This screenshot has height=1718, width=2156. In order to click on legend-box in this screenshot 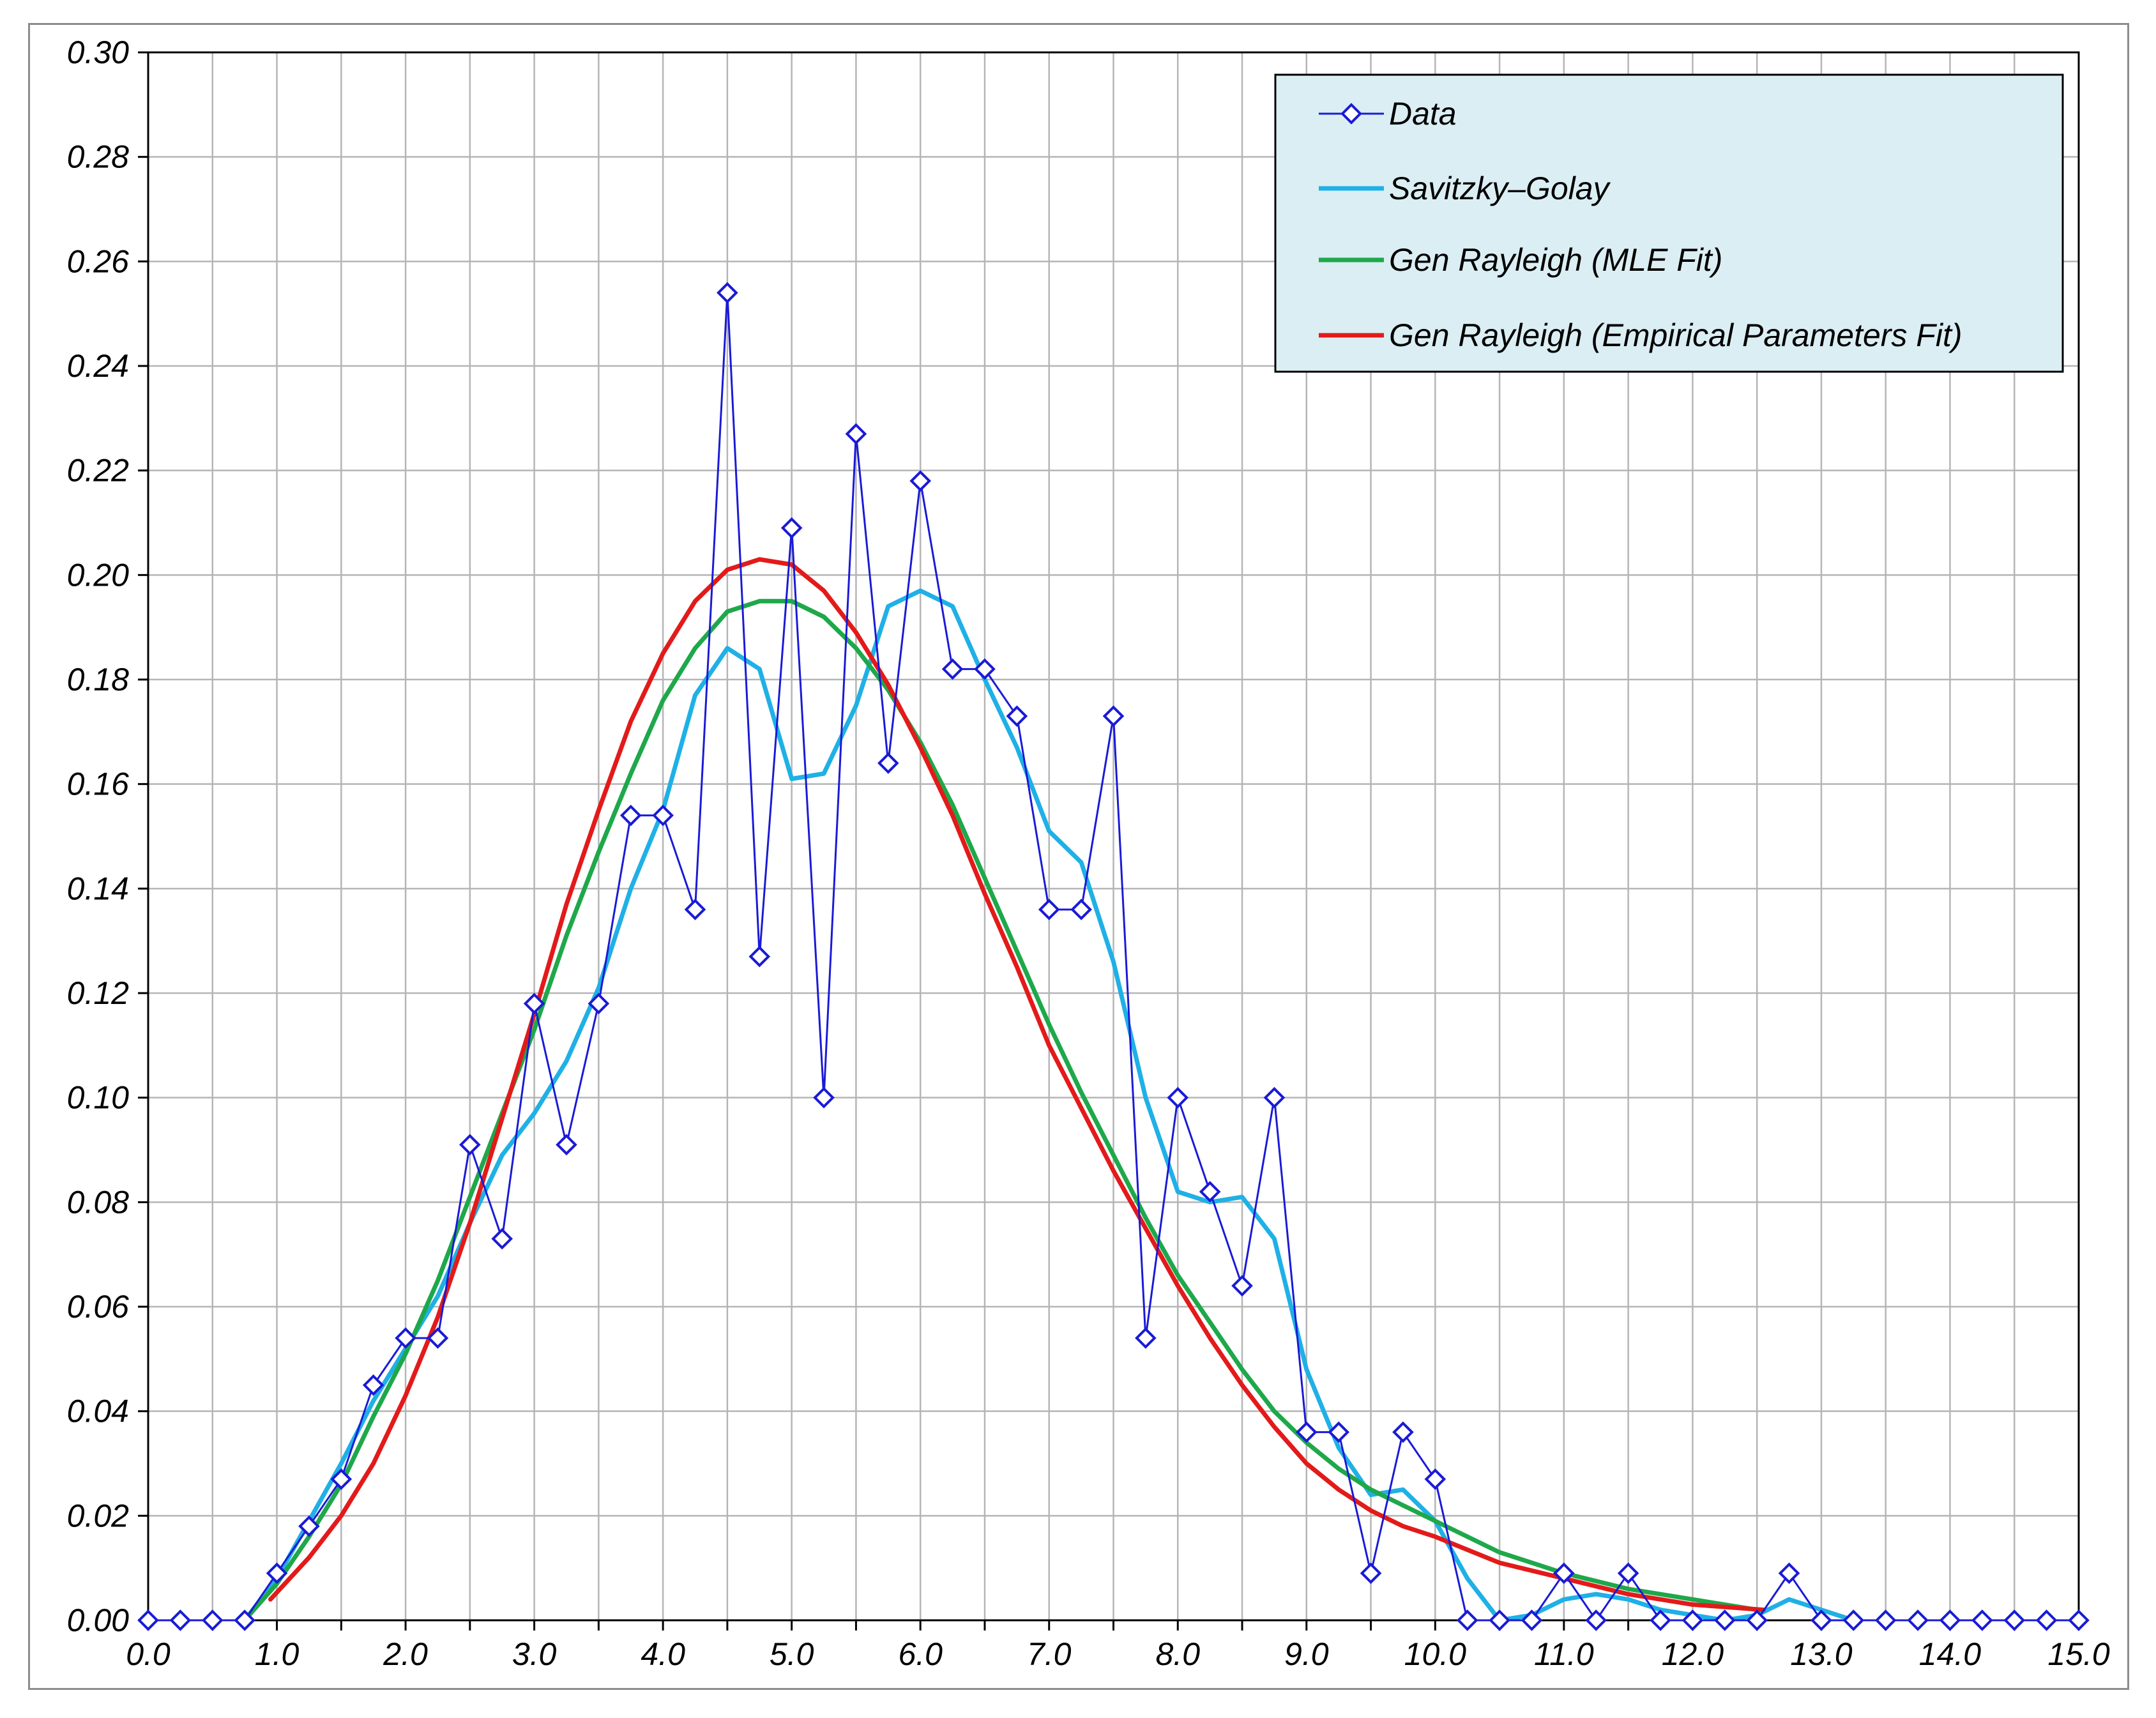, I will do `click(1669, 223)`.